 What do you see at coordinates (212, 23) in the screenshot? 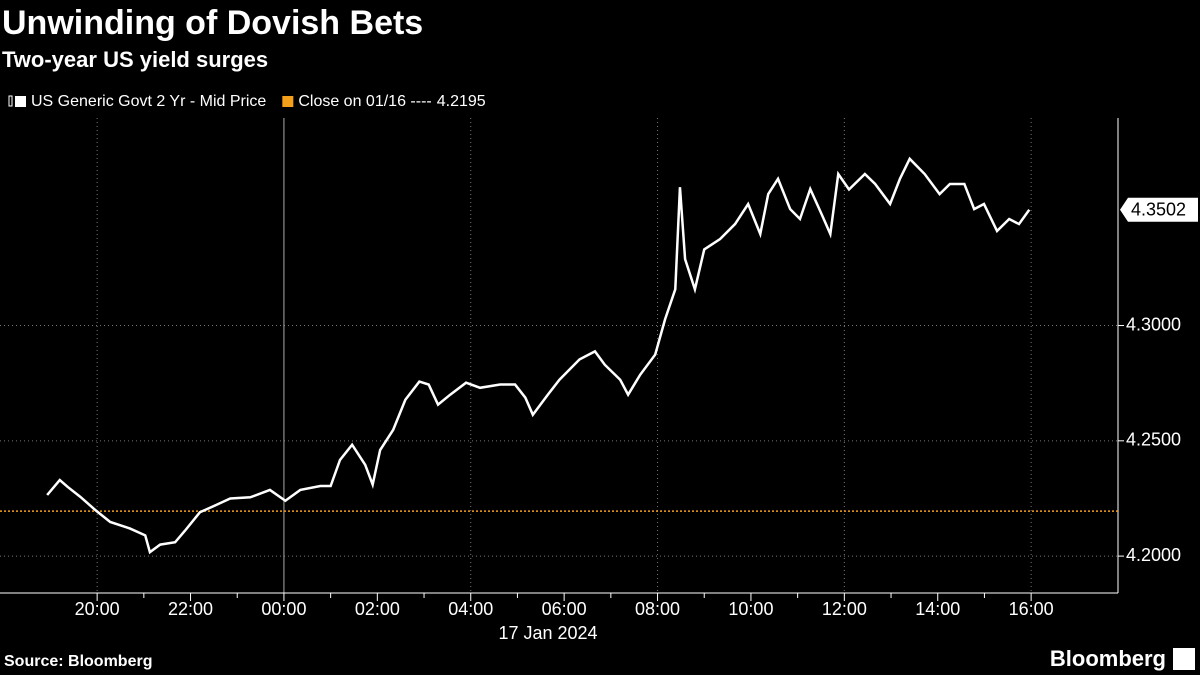
I see `chart-title: Unwinding of Dovish Bets` at bounding box center [212, 23].